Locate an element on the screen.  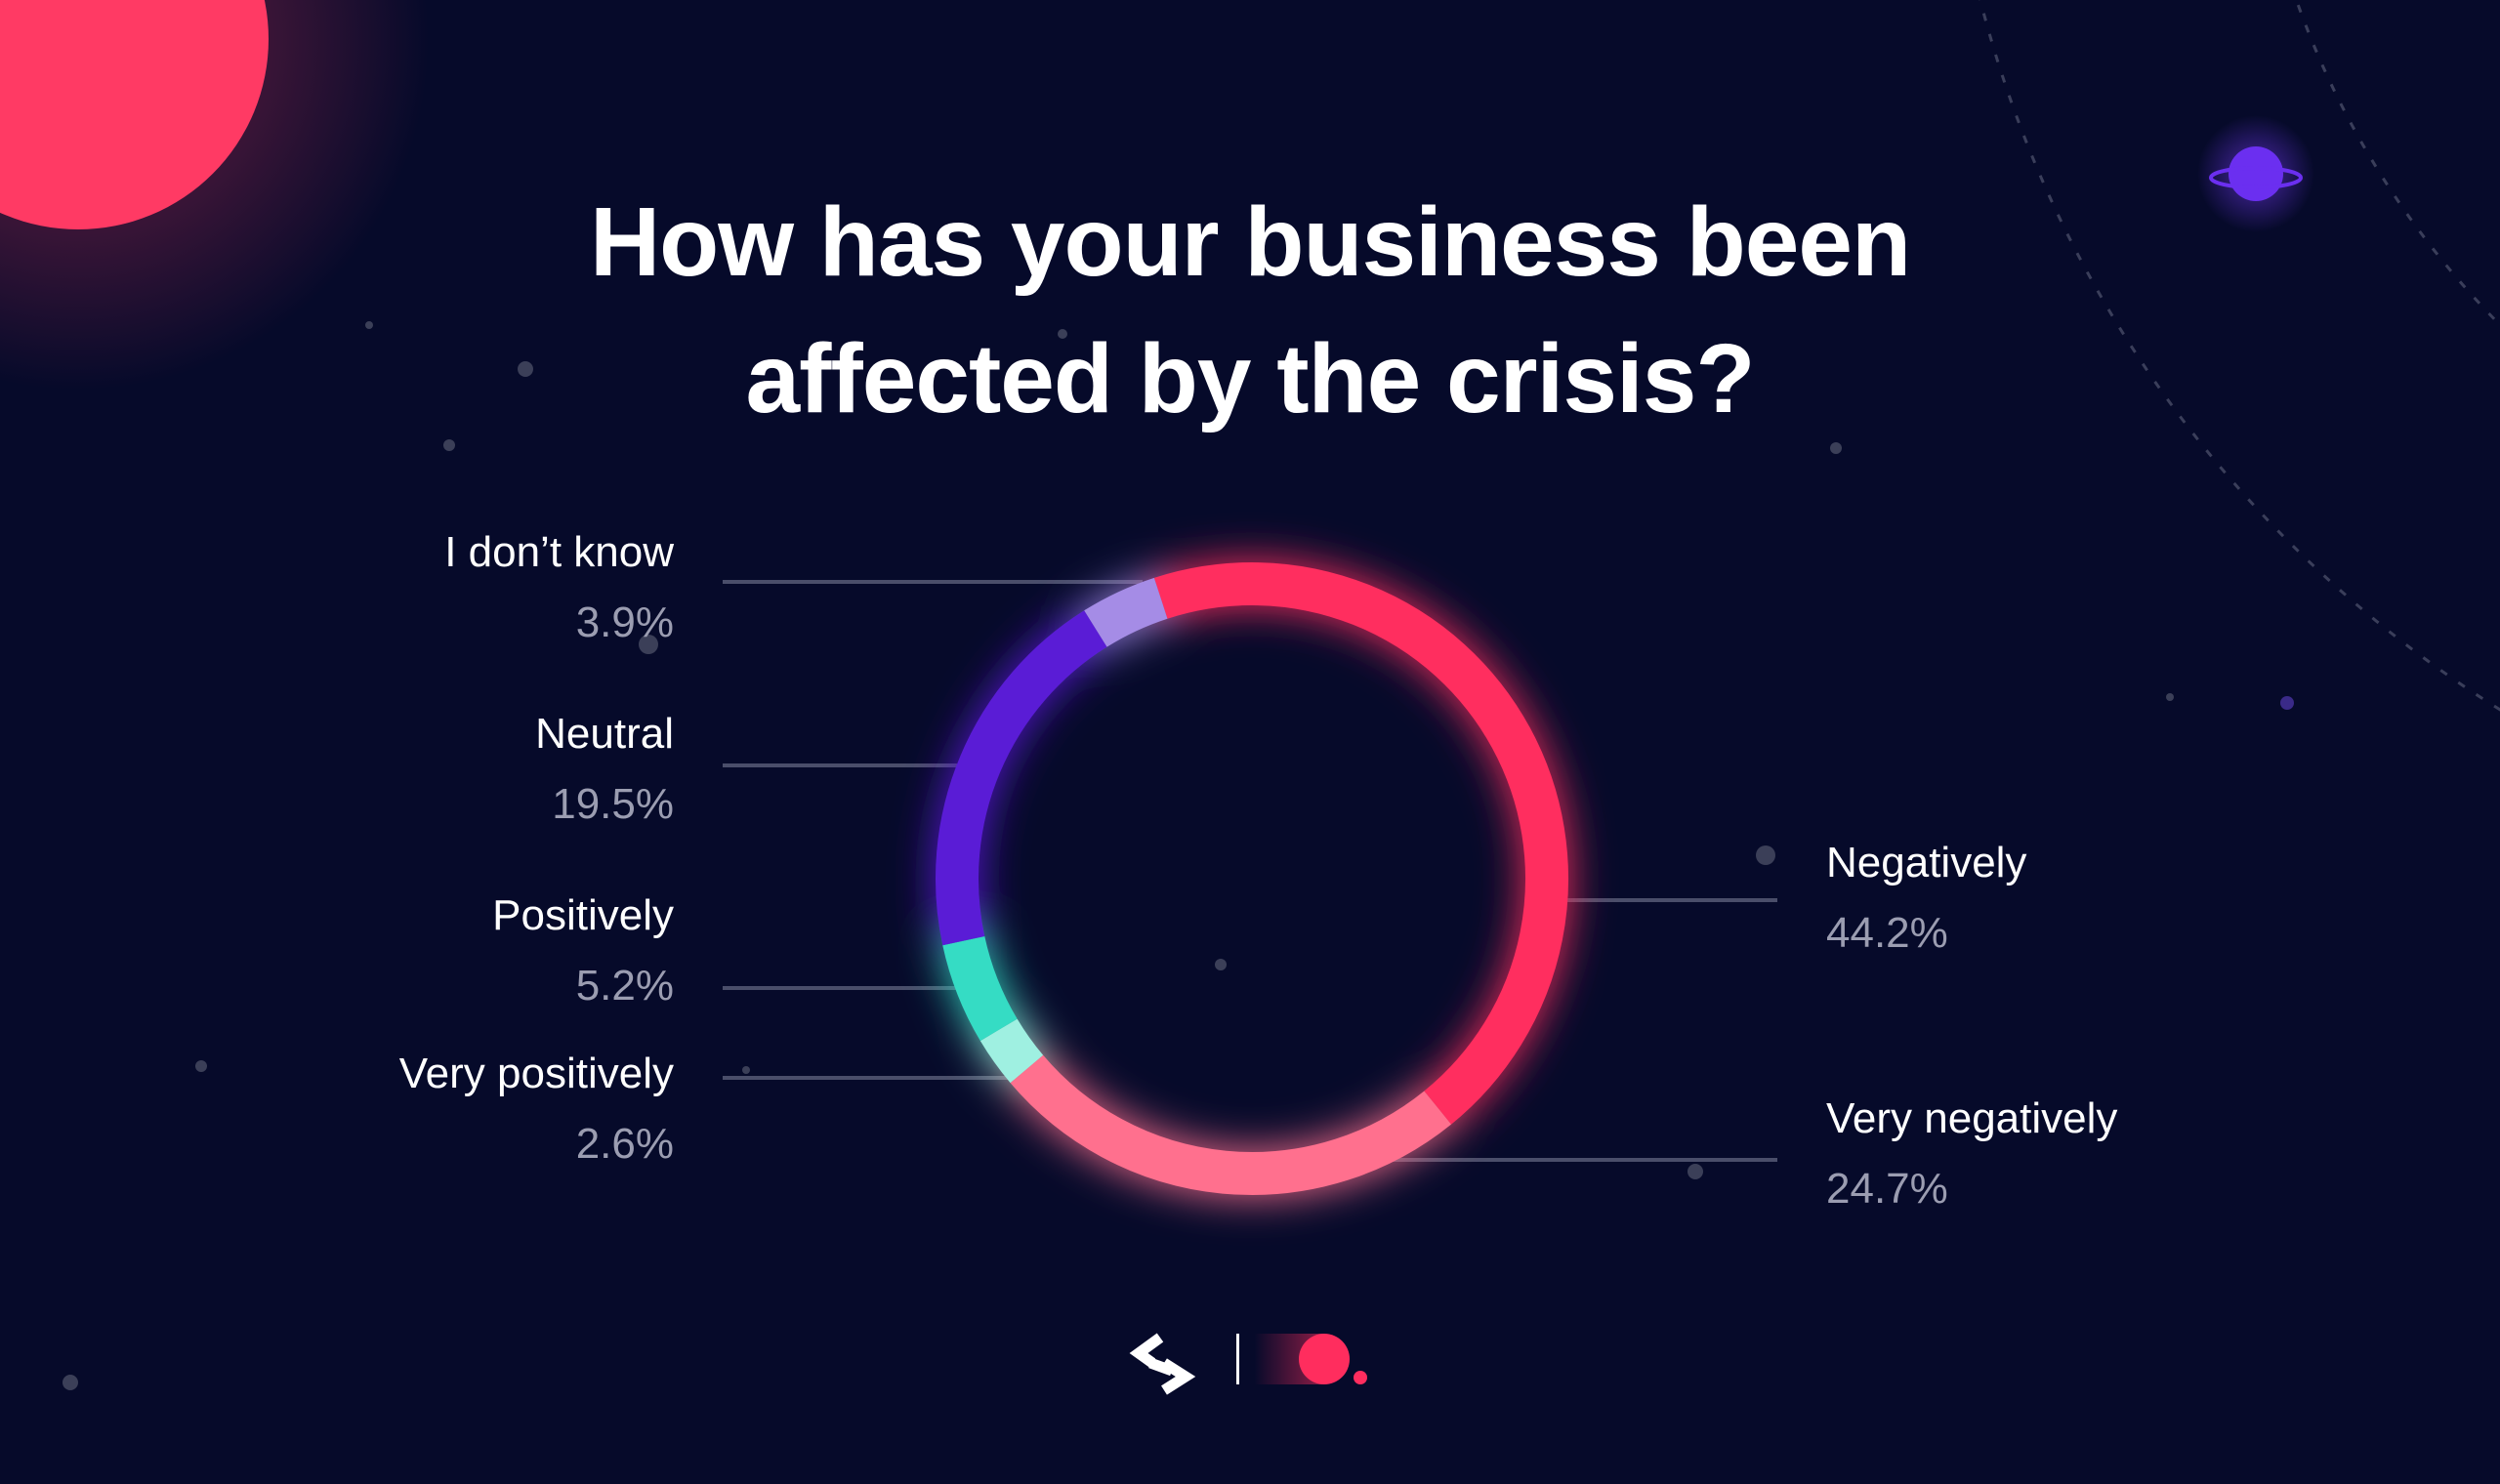
donut-slice-negatively is located at coordinates (1360, 844).